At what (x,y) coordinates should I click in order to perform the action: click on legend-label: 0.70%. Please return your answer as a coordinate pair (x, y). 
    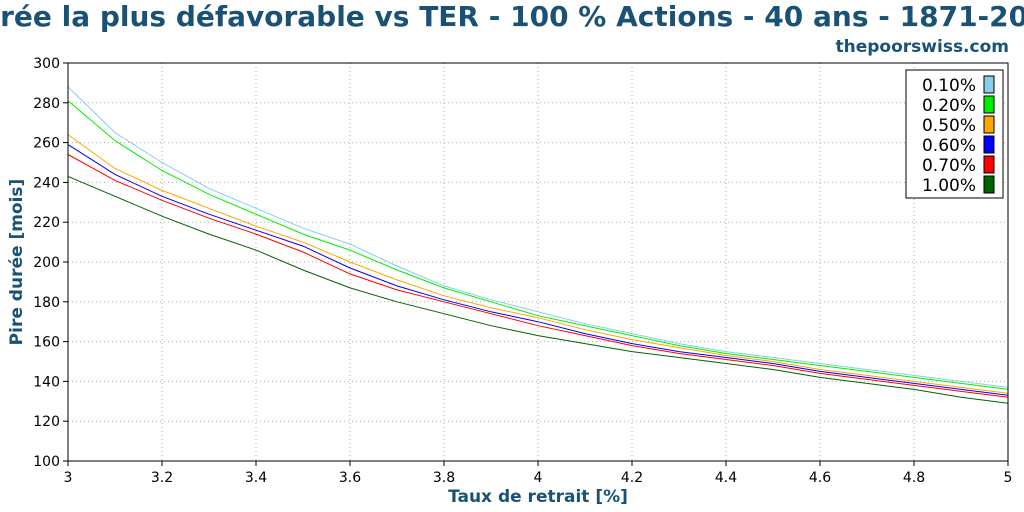
    Looking at the image, I should click on (949, 166).